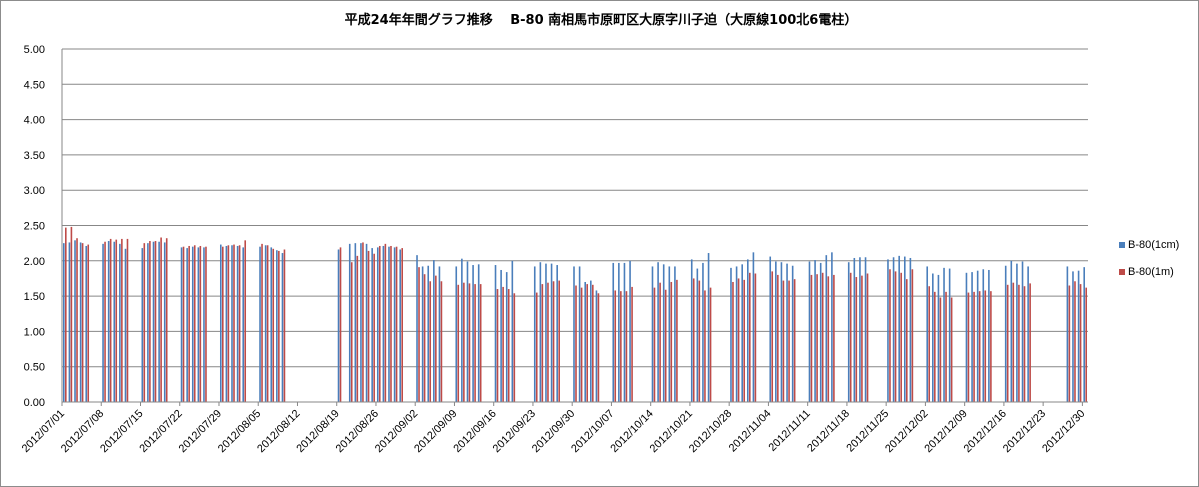 This screenshot has height=487, width=1199. I want to click on x-tick-label: 2012/10/28, so click(710, 431).